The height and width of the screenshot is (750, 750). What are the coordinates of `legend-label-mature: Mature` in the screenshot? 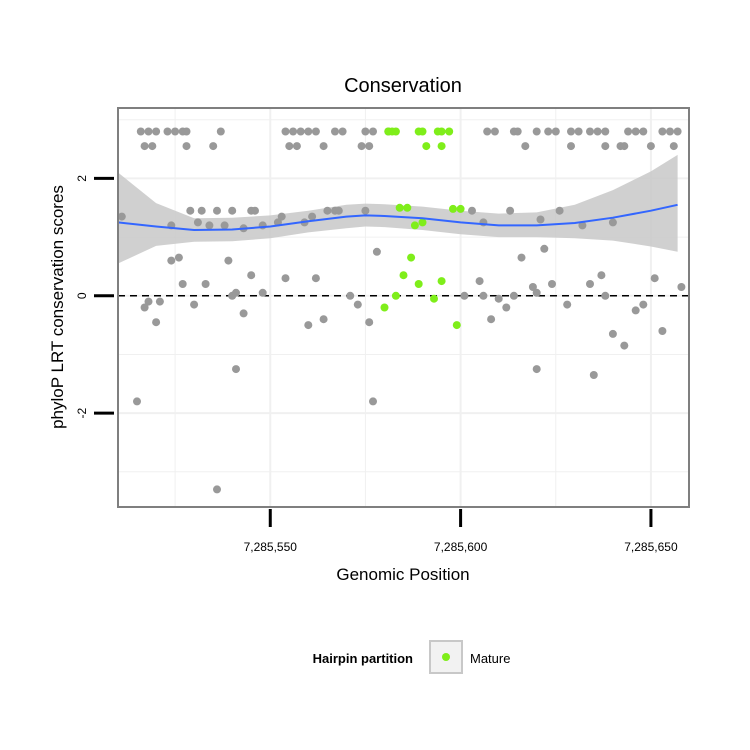 It's located at (490, 658).